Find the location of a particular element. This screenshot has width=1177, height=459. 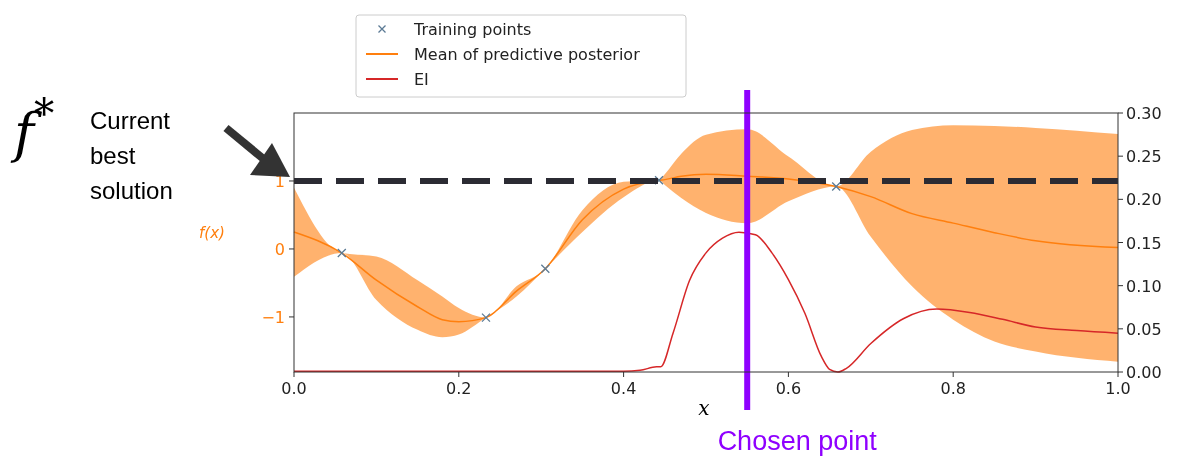

x-tick-label: 0.8 is located at coordinates (953, 388).